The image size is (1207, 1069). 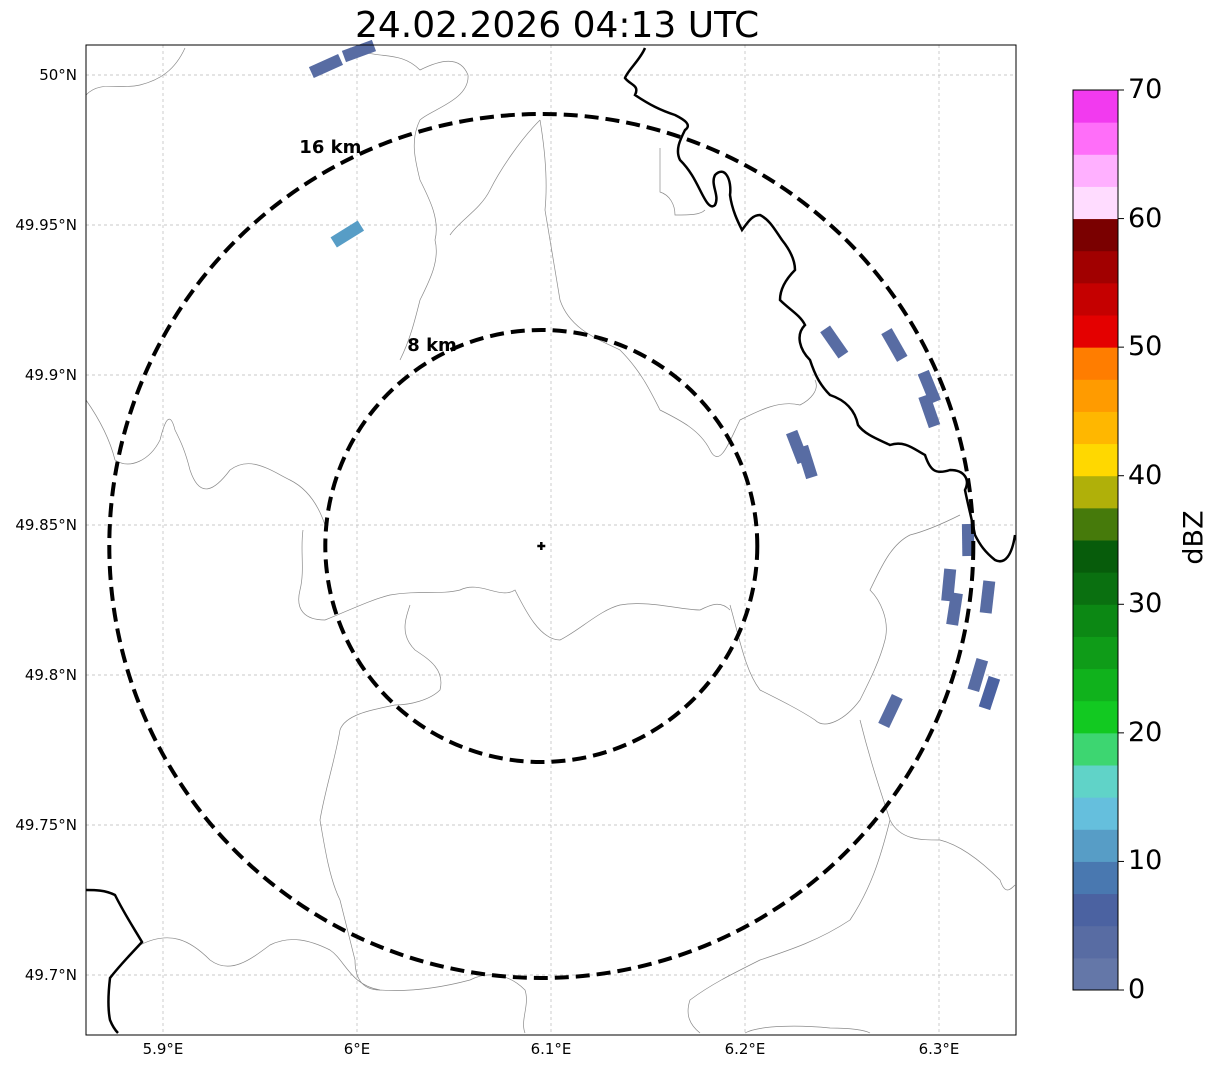 What do you see at coordinates (1137, 989) in the screenshot?
I see `colorbar-tick-label: 0` at bounding box center [1137, 989].